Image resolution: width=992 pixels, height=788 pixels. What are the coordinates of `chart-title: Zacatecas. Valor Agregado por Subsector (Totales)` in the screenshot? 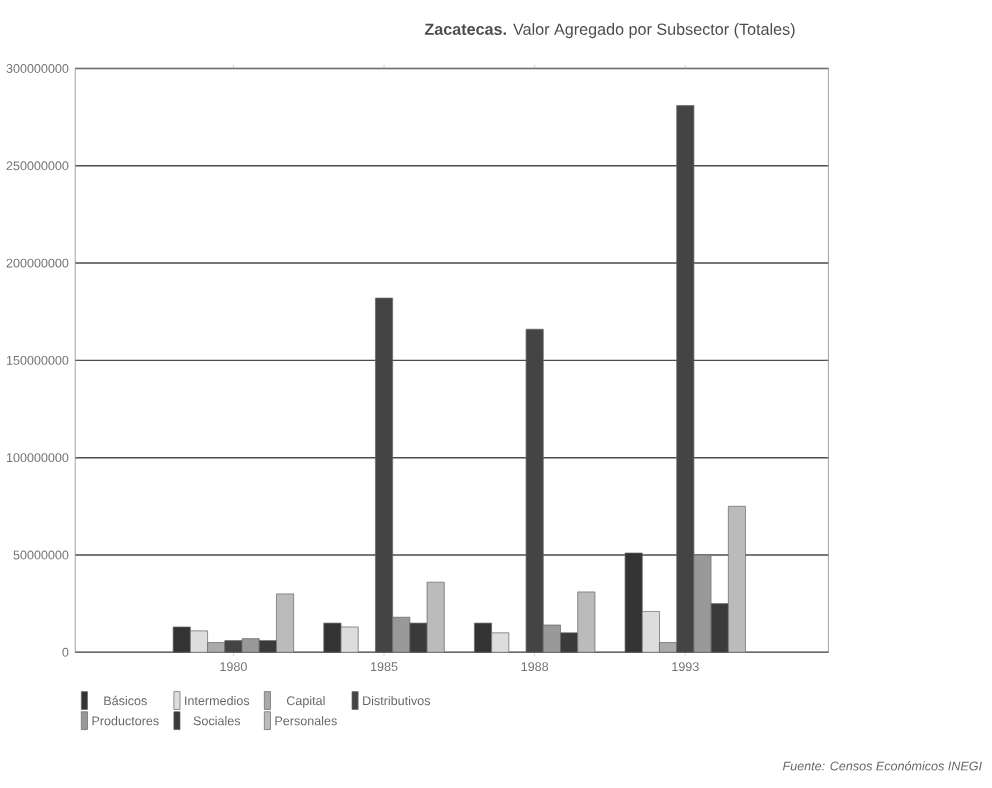 It's located at (609, 31).